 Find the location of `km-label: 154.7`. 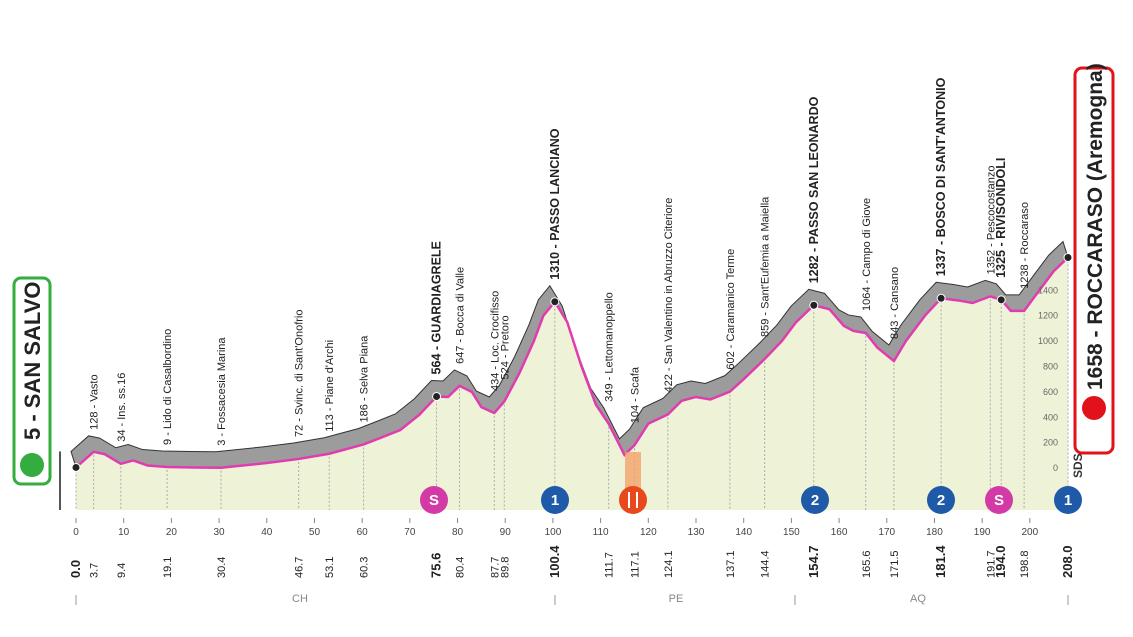

km-label: 154.7 is located at coordinates (813, 561).